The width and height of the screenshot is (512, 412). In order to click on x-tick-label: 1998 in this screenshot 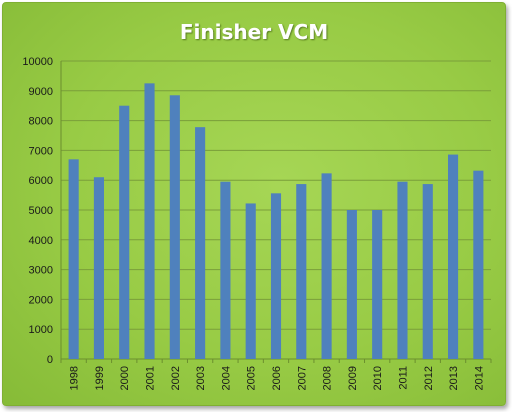, I will do `click(75, 378)`.